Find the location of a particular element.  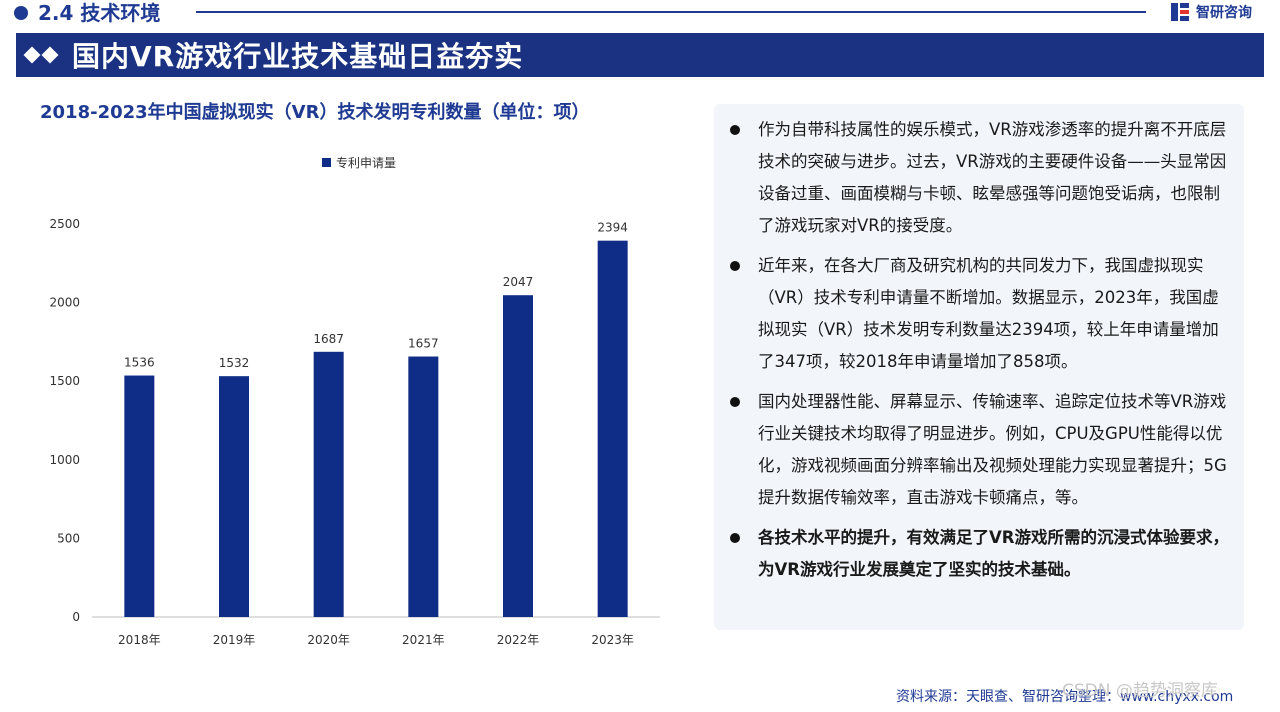

bar-data-label: 2047 is located at coordinates (518, 282).